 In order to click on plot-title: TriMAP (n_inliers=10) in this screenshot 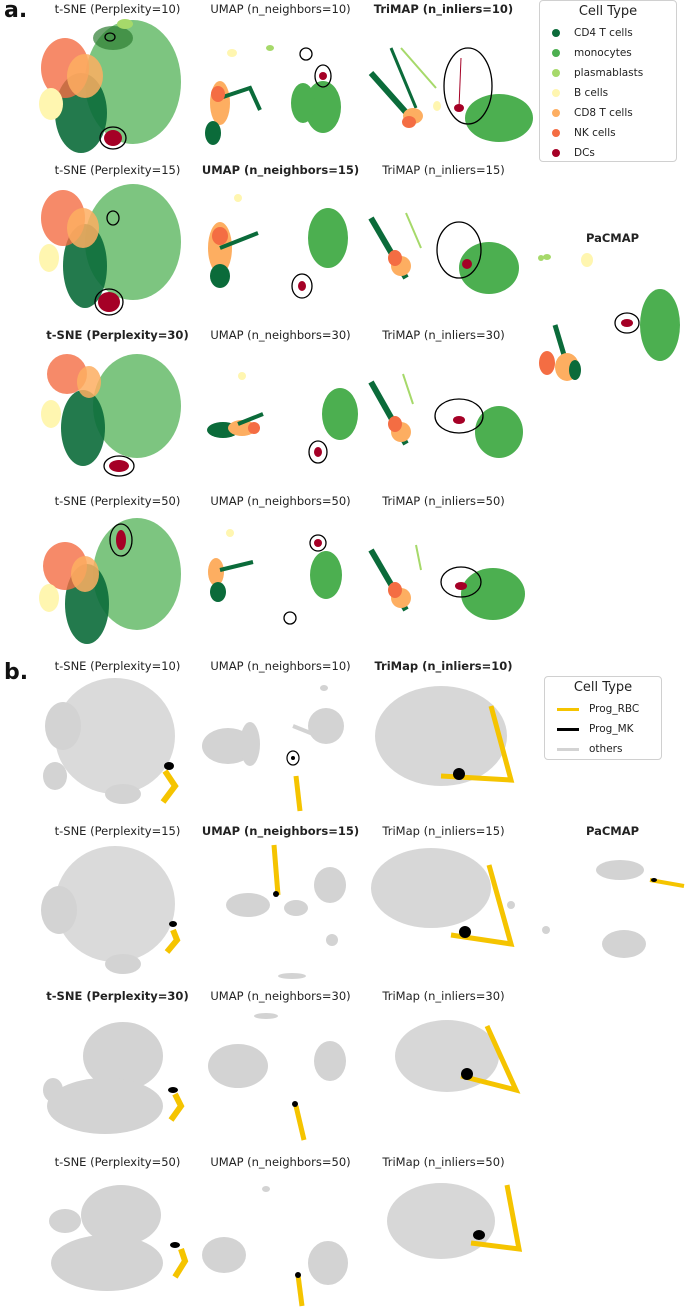, I will do `click(443, 9)`.